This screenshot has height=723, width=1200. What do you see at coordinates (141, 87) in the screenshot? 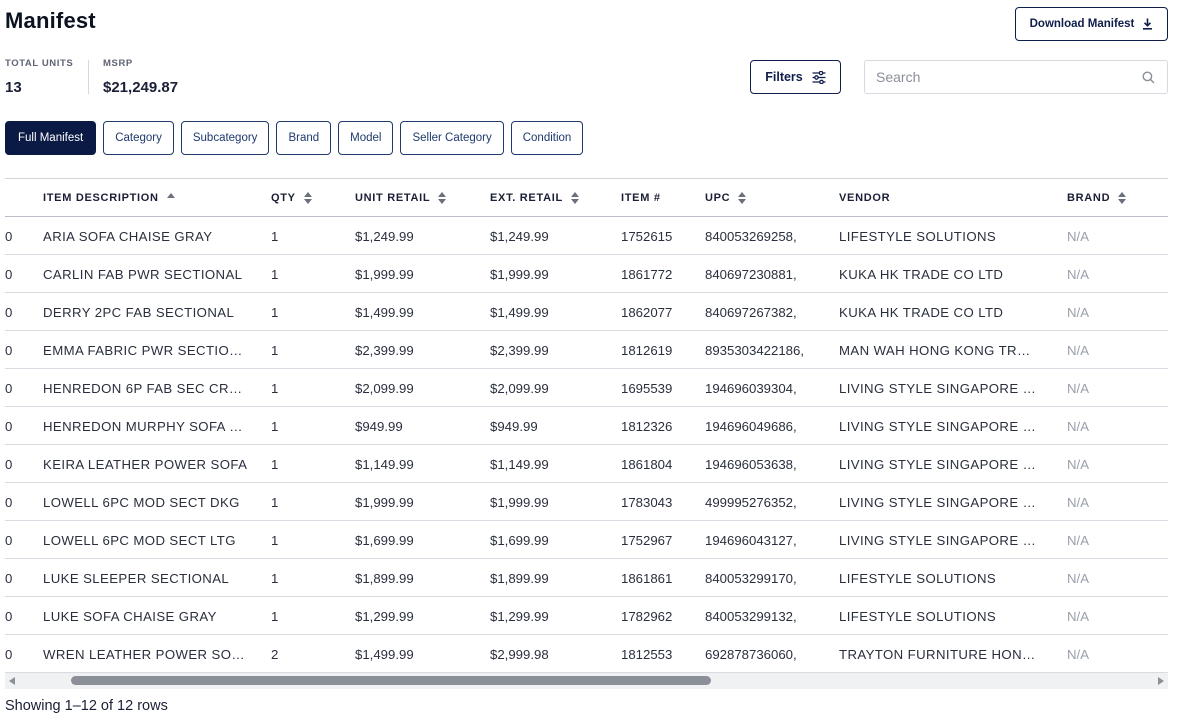
I see `msrp-value: $21,249.87` at bounding box center [141, 87].